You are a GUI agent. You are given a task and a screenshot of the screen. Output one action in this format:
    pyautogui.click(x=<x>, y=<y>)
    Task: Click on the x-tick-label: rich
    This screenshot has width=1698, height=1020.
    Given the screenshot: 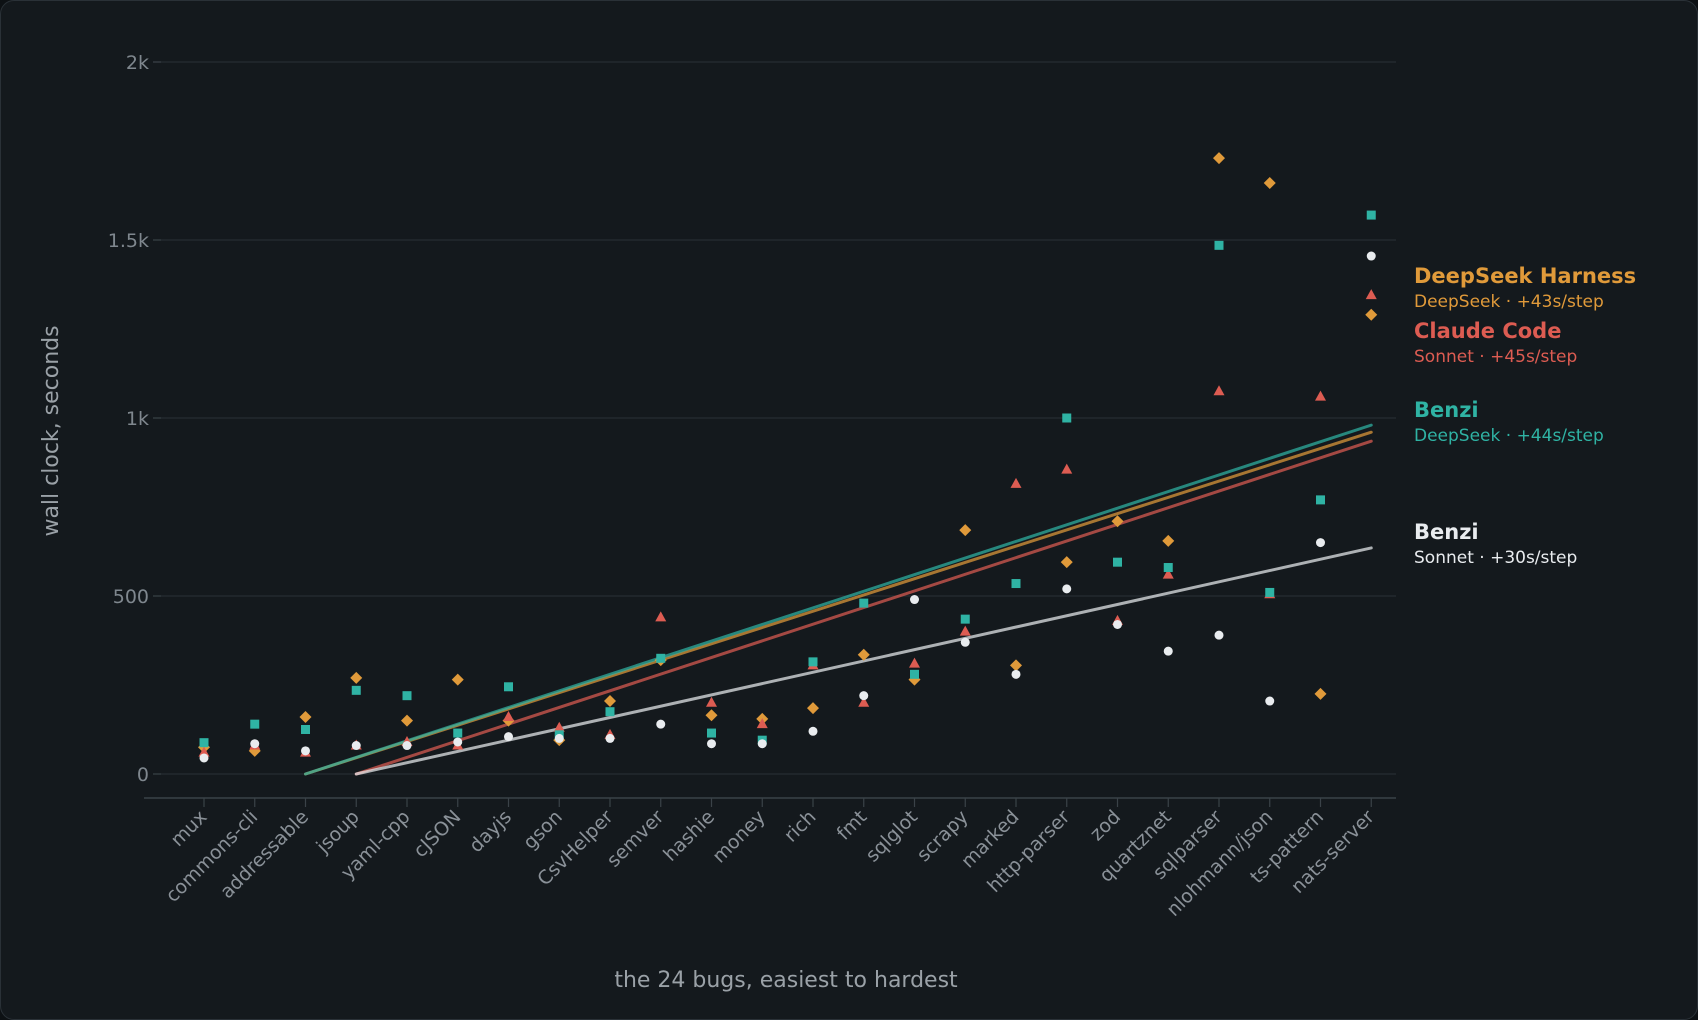 What is the action you would take?
    pyautogui.click(x=800, y=826)
    